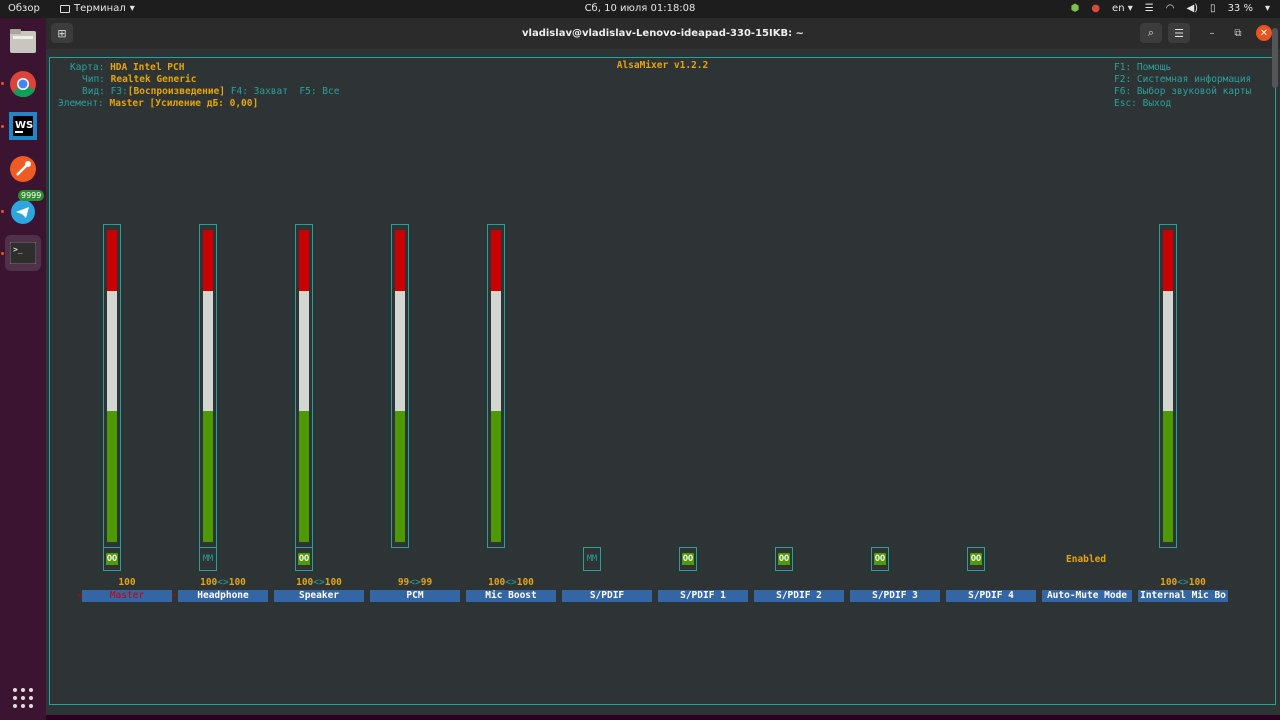 Image resolution: width=1280 pixels, height=720 pixels. I want to click on show-apps-button, so click(23, 698).